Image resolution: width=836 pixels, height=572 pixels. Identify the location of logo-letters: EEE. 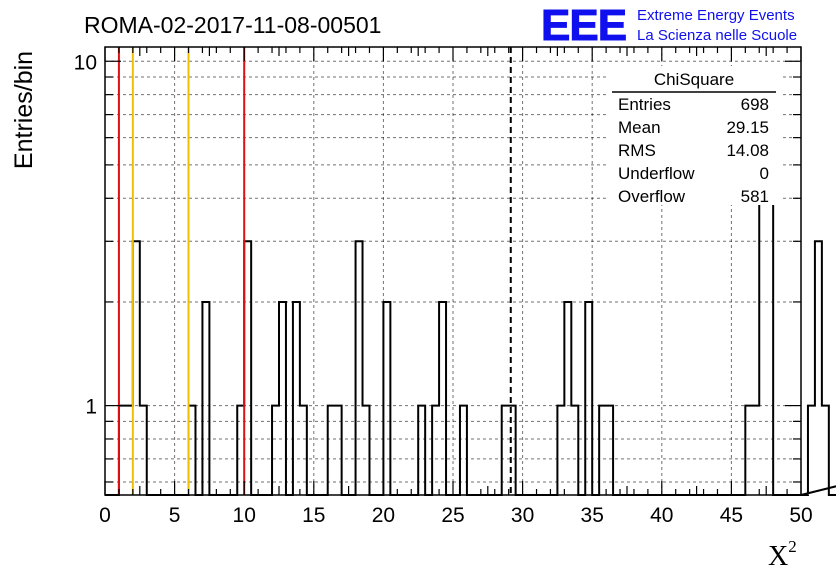
(583, 25).